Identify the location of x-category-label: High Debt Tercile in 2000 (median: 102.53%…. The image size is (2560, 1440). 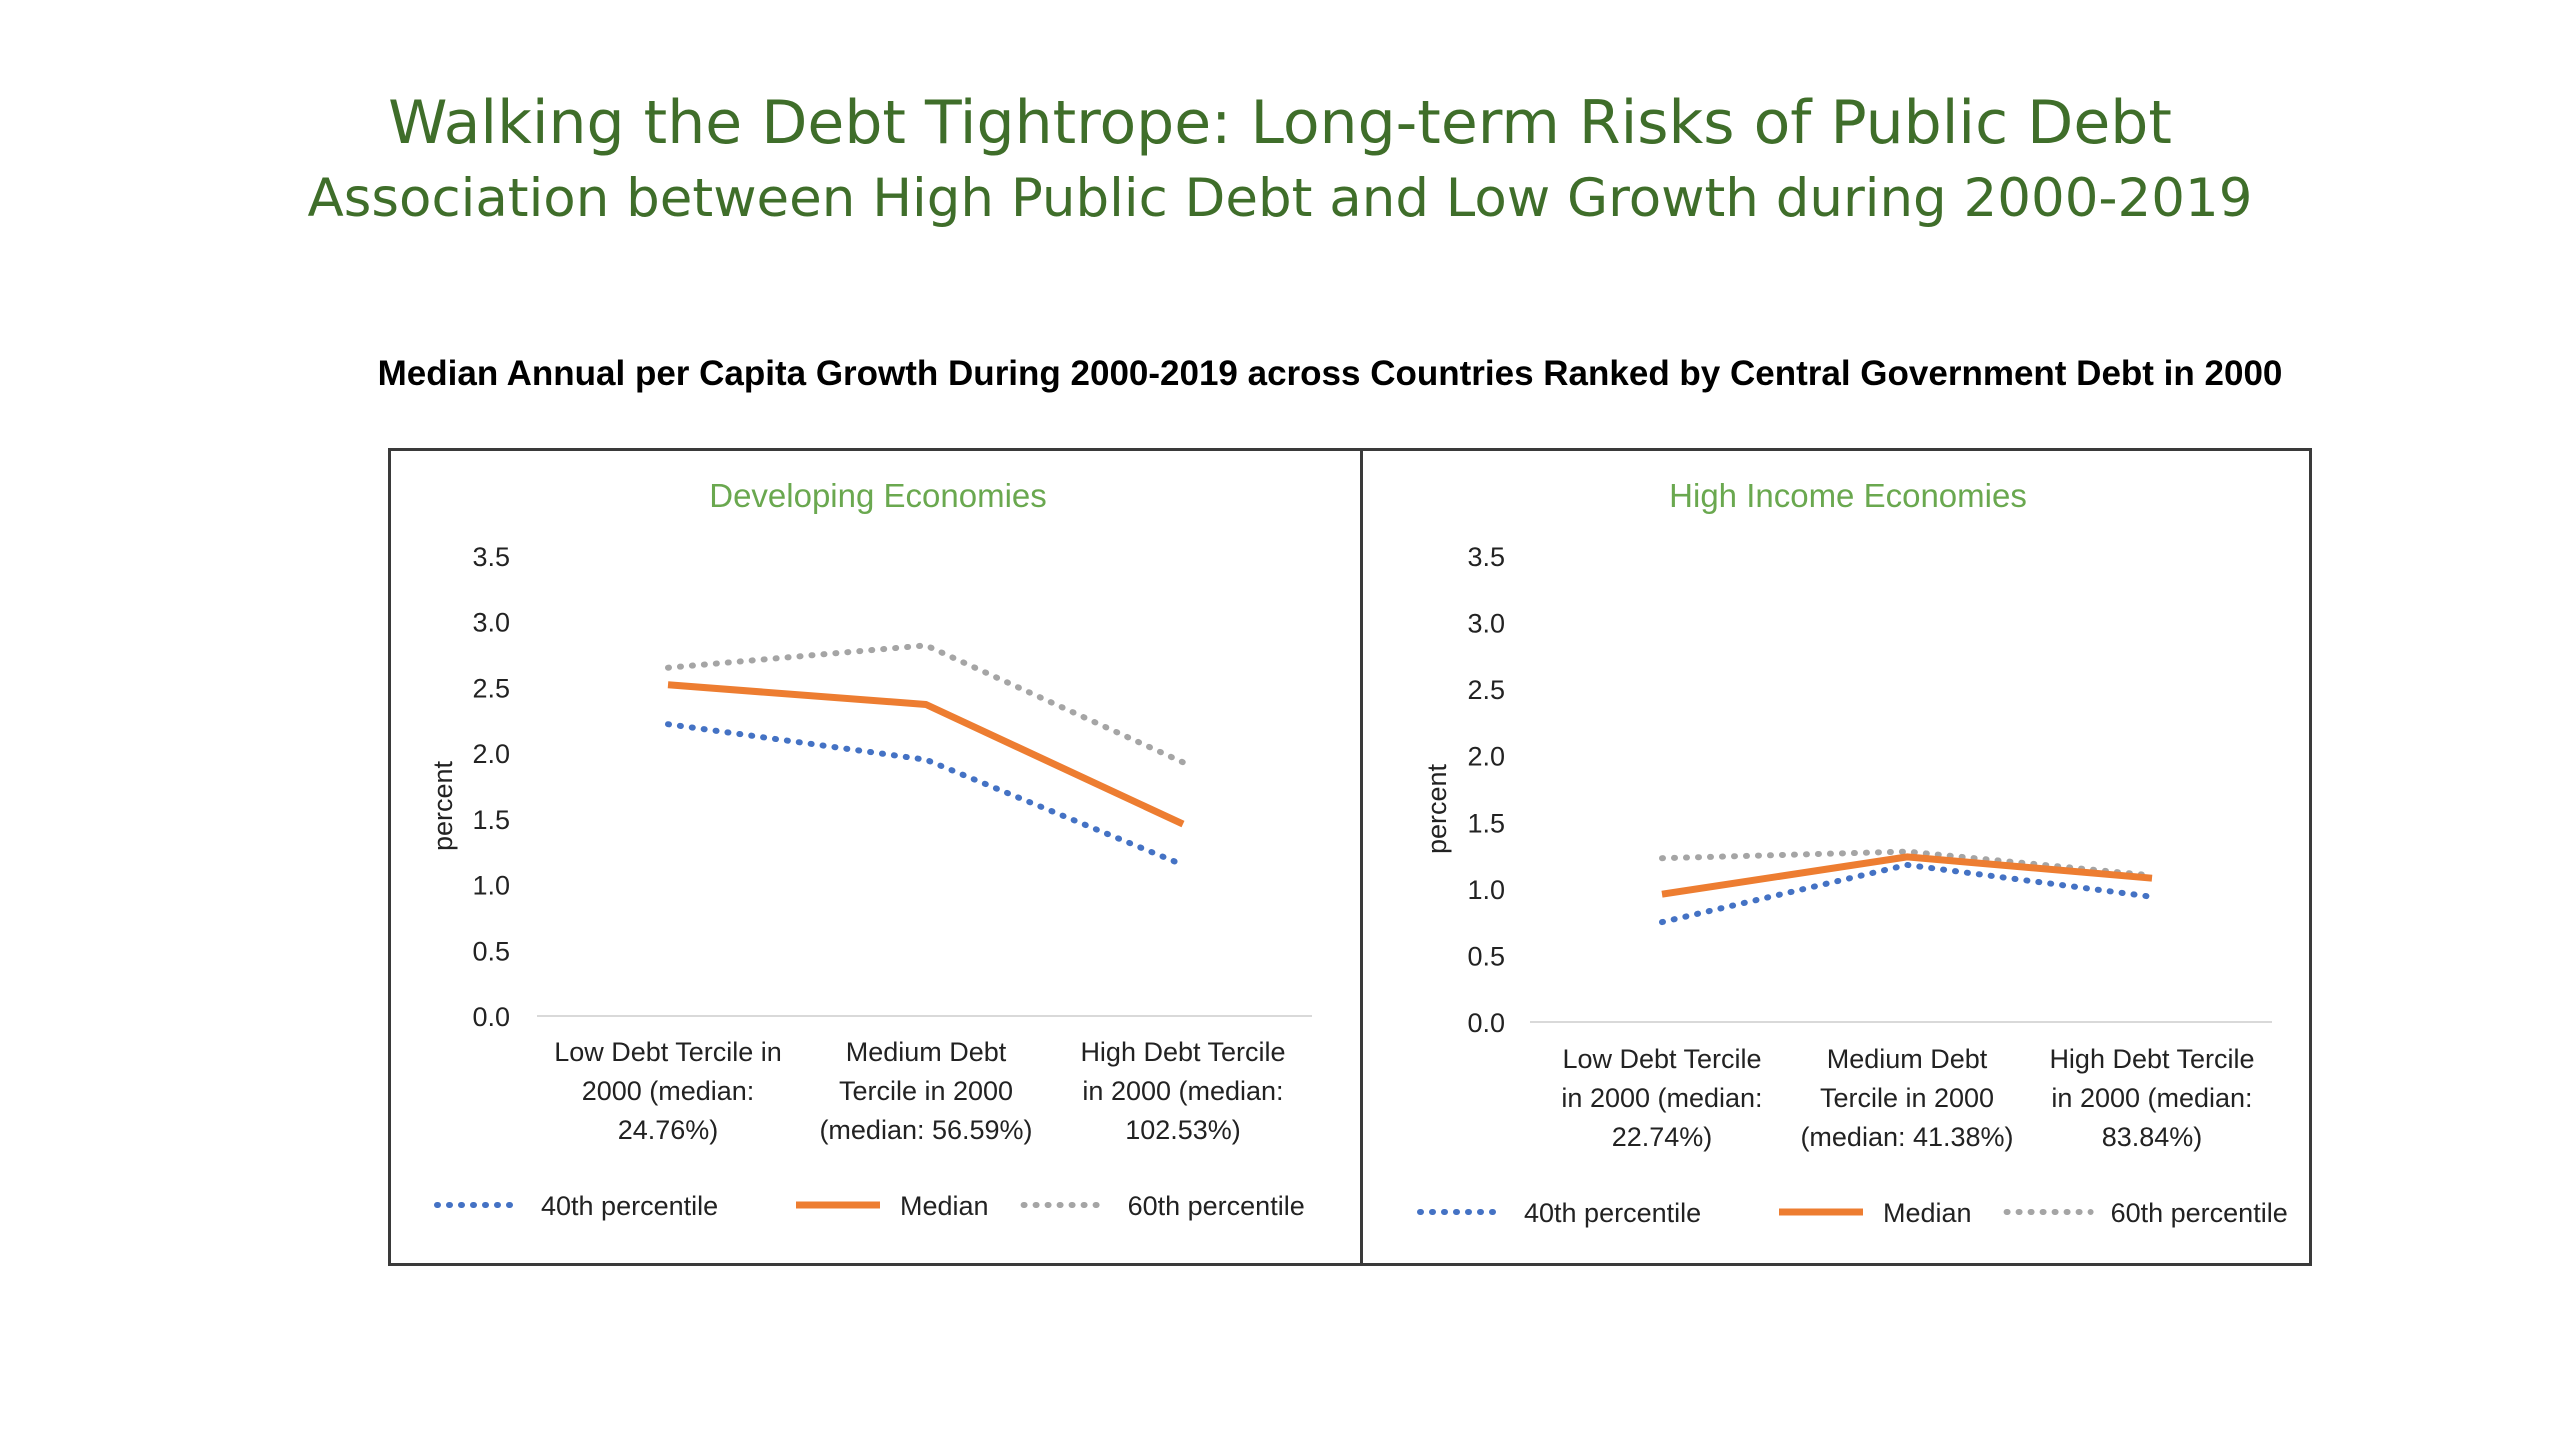
(1182, 1091).